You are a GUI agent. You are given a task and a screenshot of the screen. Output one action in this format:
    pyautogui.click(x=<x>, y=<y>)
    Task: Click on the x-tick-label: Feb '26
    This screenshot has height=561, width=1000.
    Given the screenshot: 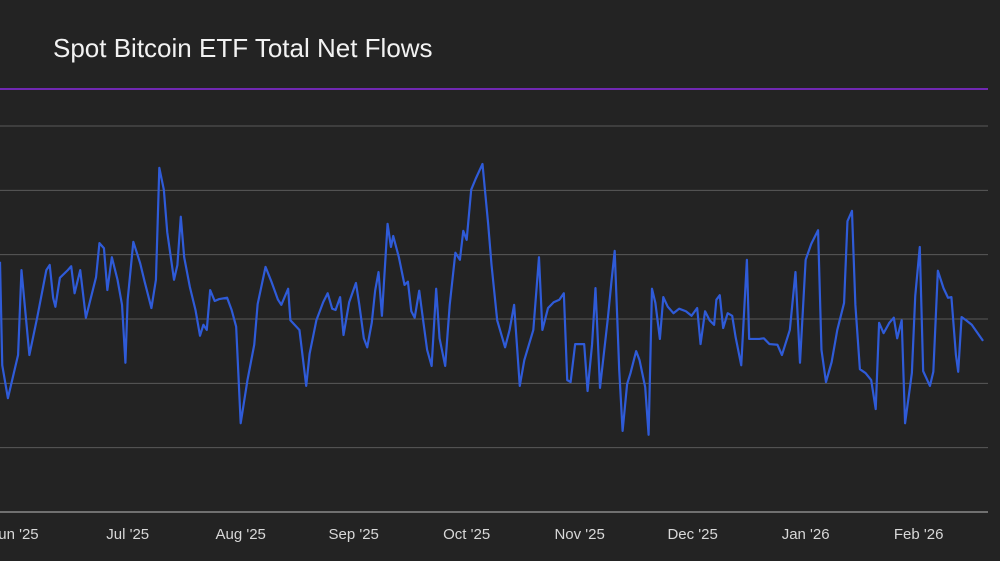 What is the action you would take?
    pyautogui.click(x=919, y=534)
    